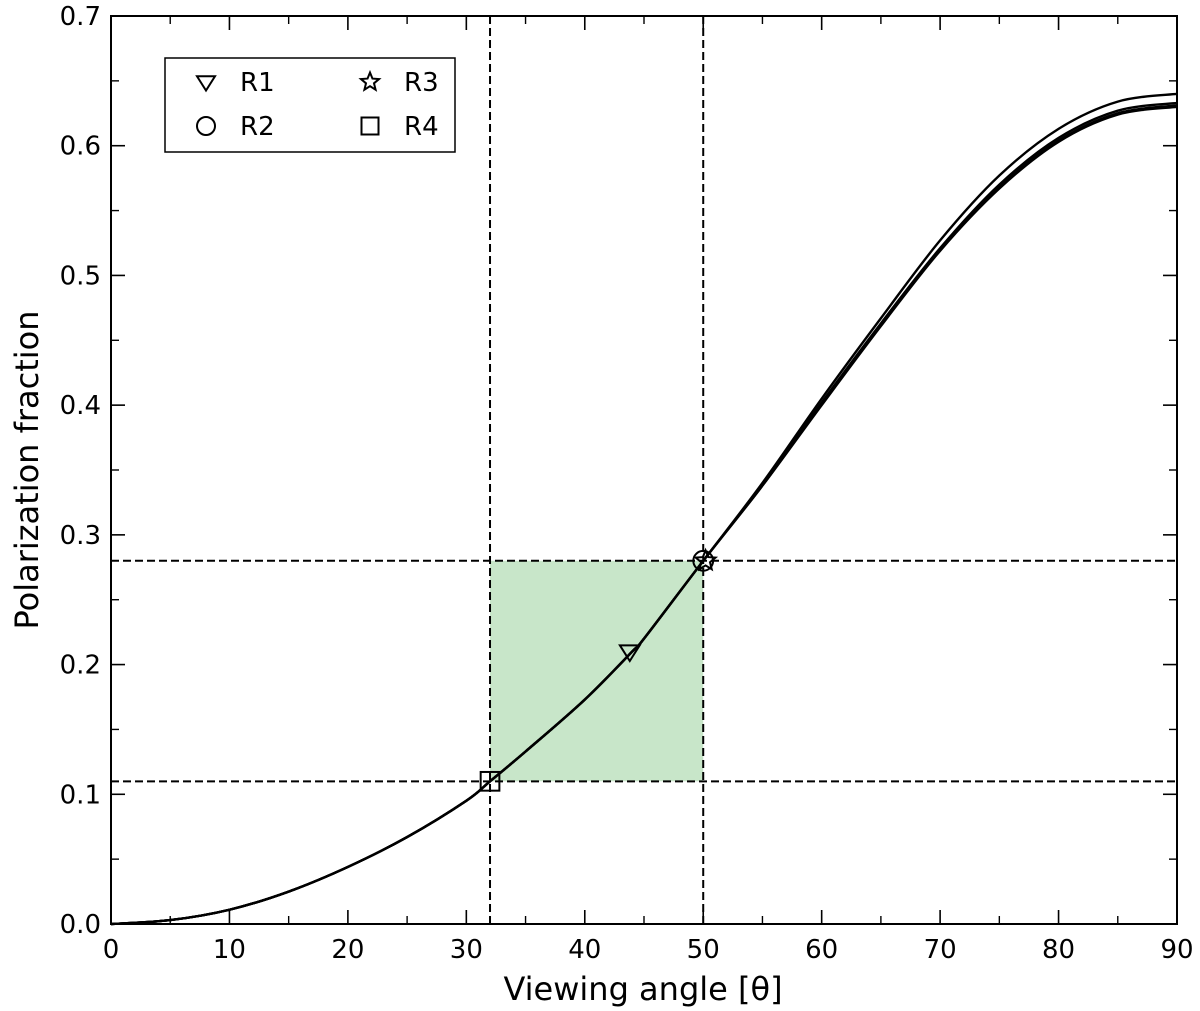 The width and height of the screenshot is (1200, 1011). Describe the element at coordinates (206, 126) in the screenshot. I see `legend-marker-r2` at that location.